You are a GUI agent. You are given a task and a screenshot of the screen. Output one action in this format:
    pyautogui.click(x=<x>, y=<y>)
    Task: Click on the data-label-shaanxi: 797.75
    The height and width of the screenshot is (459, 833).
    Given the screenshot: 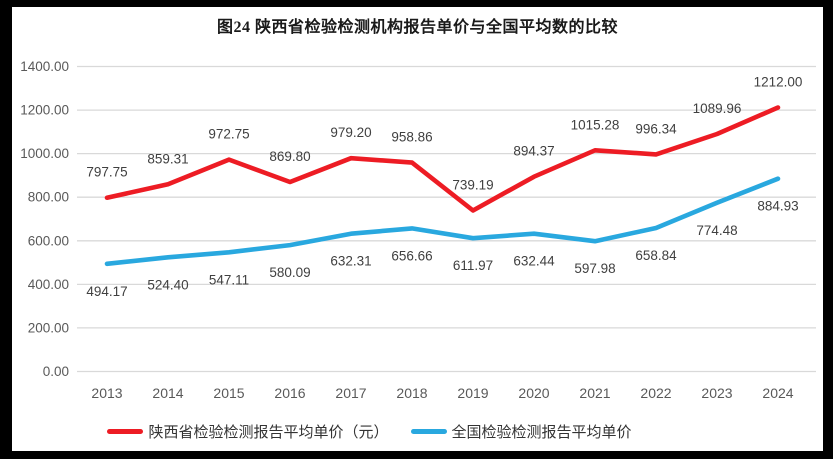 What is the action you would take?
    pyautogui.click(x=106, y=172)
    